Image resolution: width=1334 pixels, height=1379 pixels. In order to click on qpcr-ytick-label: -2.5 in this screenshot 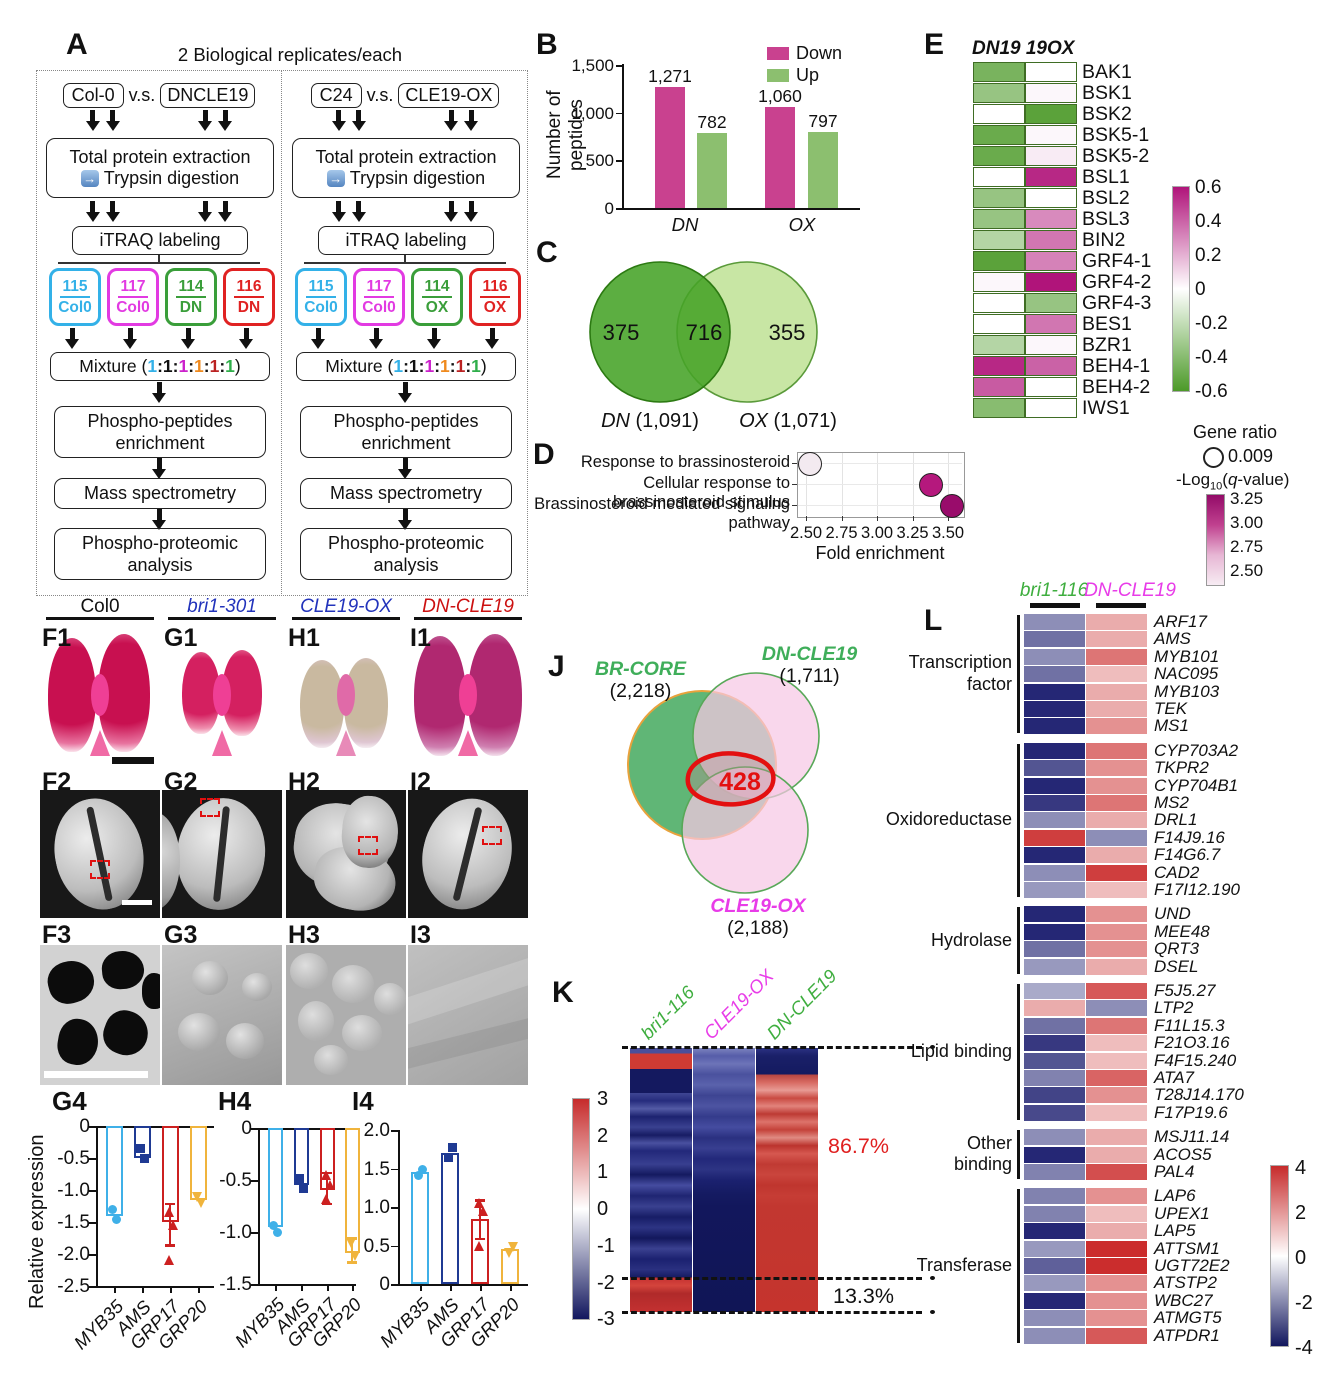, I will do `click(73, 1286)`.